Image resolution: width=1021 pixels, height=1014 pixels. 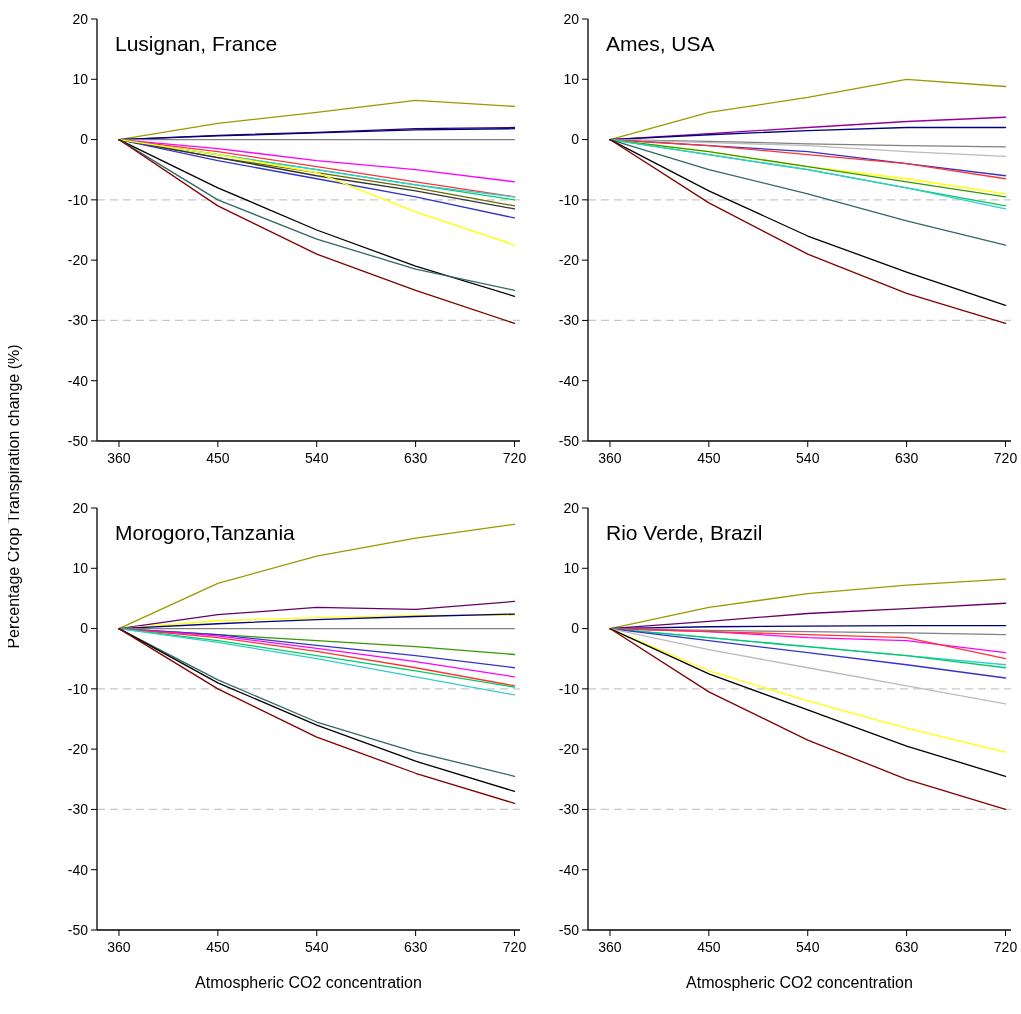 What do you see at coordinates (205, 532) in the screenshot?
I see `text: Morogoro,Tanzania` at bounding box center [205, 532].